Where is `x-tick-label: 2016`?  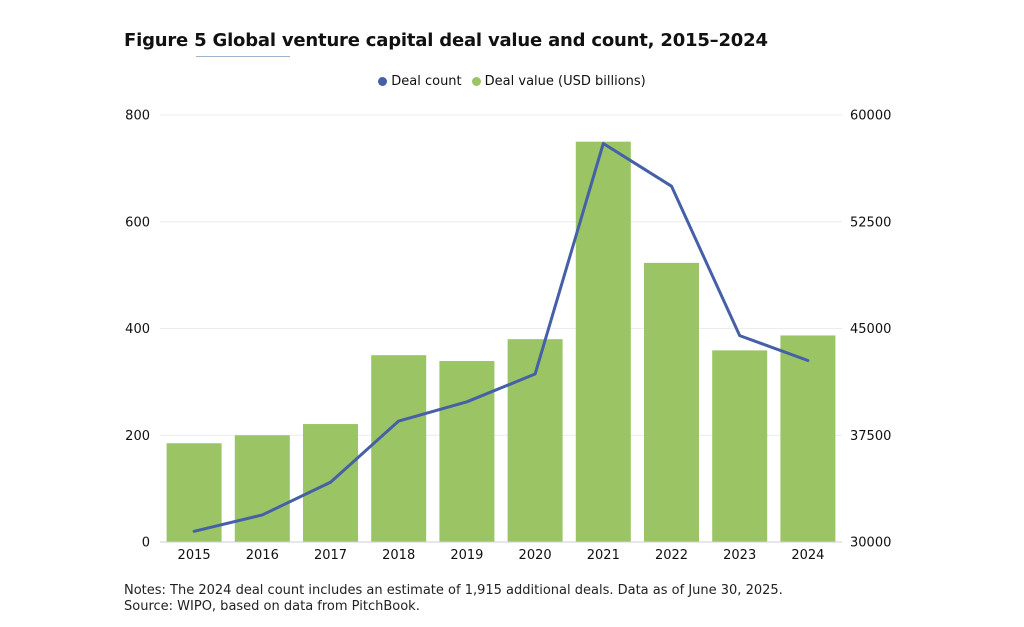 x-tick-label: 2016 is located at coordinates (262, 555).